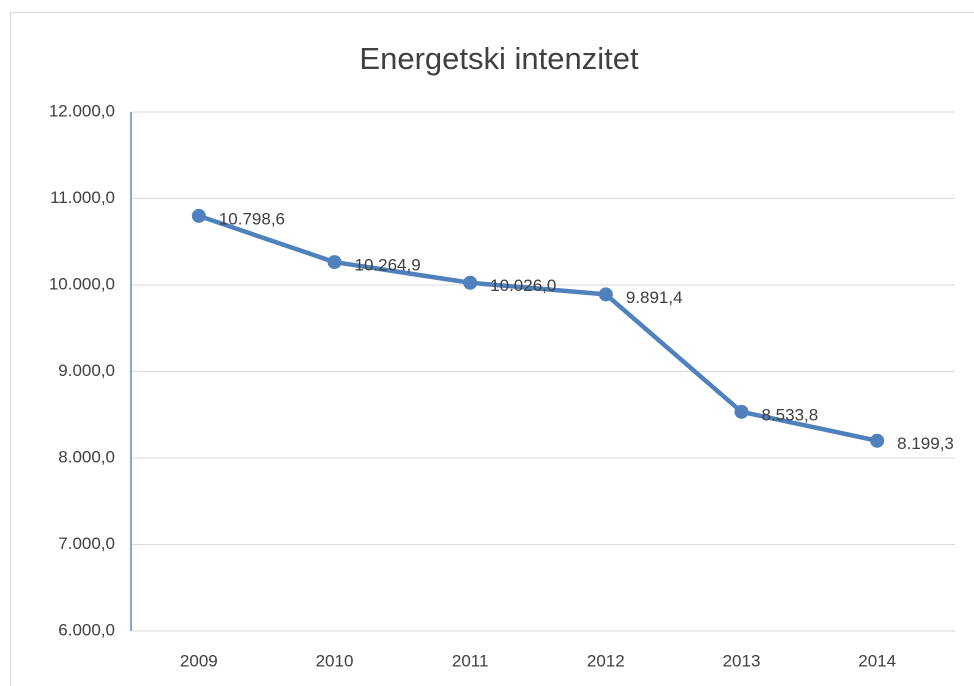  What do you see at coordinates (606, 660) in the screenshot?
I see `x-tick-label: 2012` at bounding box center [606, 660].